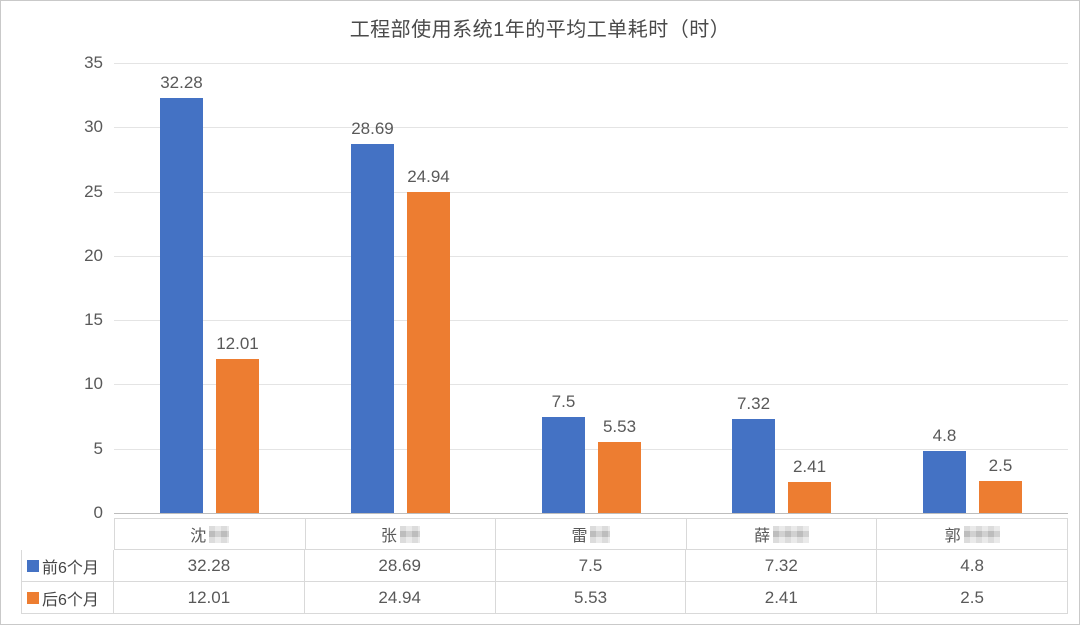 The height and width of the screenshot is (625, 1080). I want to click on bar-后6个月-郭, so click(1000, 497).